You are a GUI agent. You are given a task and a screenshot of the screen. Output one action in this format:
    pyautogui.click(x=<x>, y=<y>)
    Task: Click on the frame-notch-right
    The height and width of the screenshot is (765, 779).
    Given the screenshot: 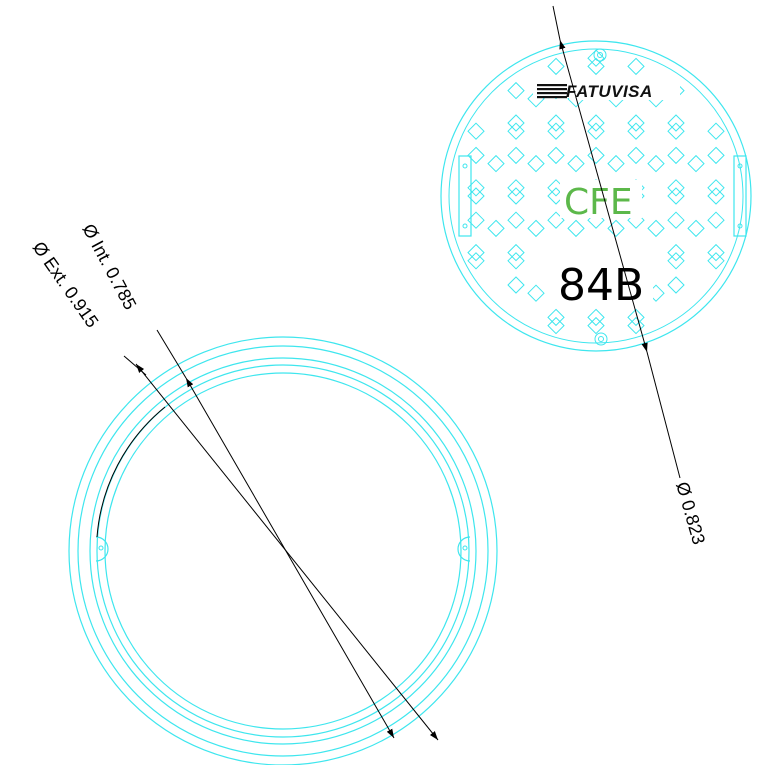 What is the action you would take?
    pyautogui.click(x=464, y=549)
    